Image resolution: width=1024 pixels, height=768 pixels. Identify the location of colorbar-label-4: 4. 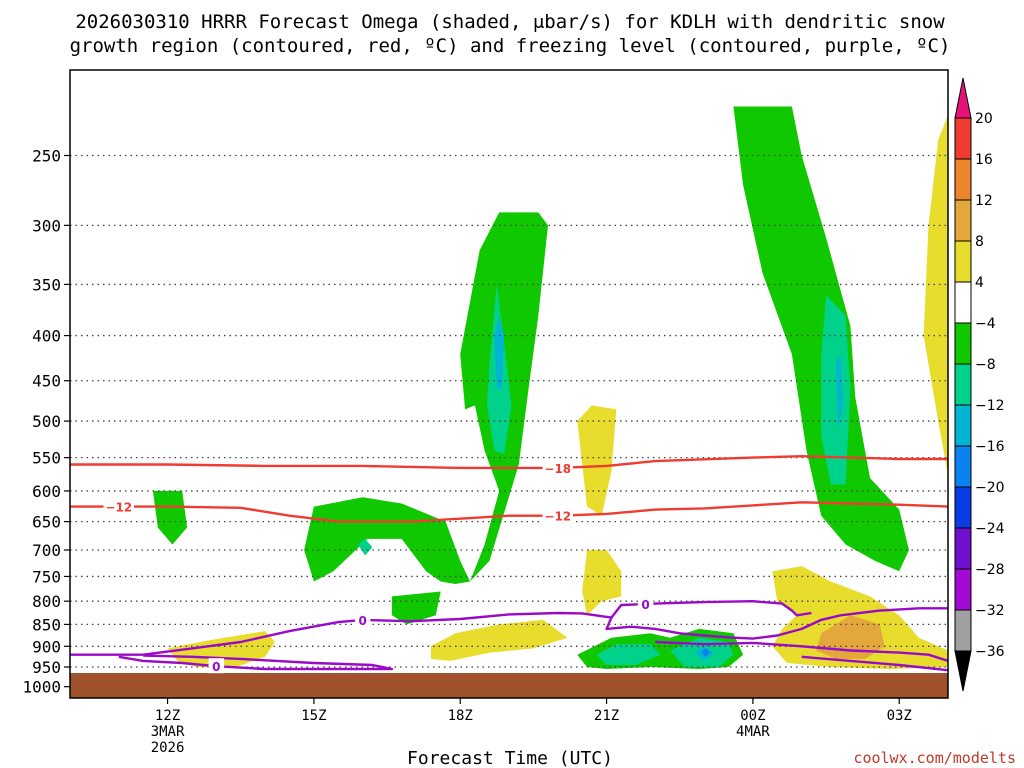
(979, 283).